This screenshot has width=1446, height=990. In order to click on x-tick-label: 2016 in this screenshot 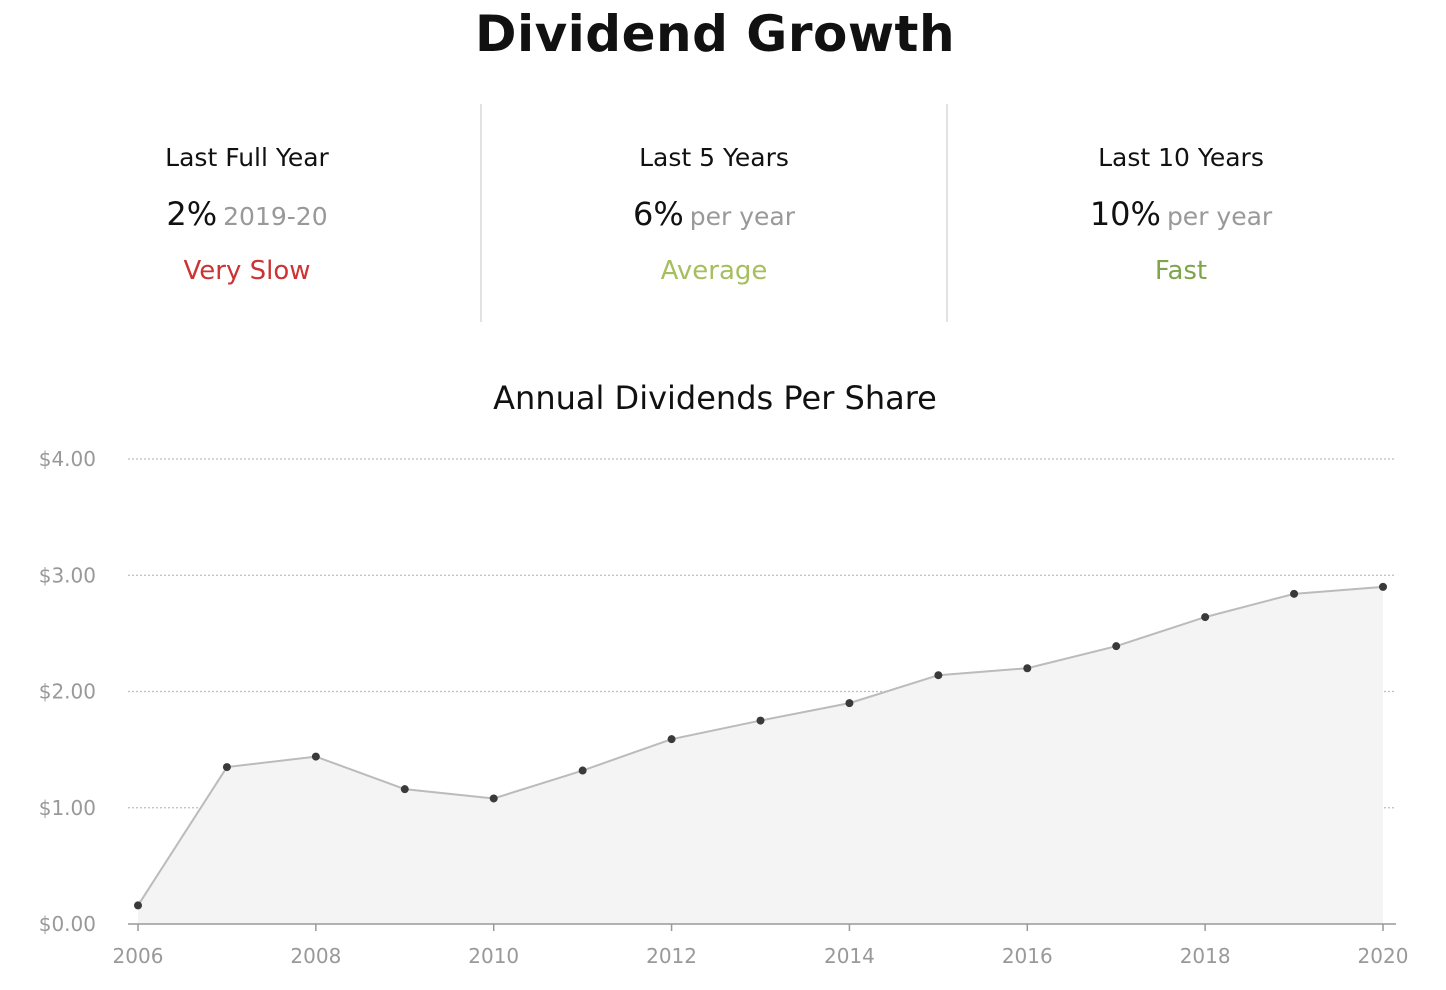, I will do `click(1027, 956)`.